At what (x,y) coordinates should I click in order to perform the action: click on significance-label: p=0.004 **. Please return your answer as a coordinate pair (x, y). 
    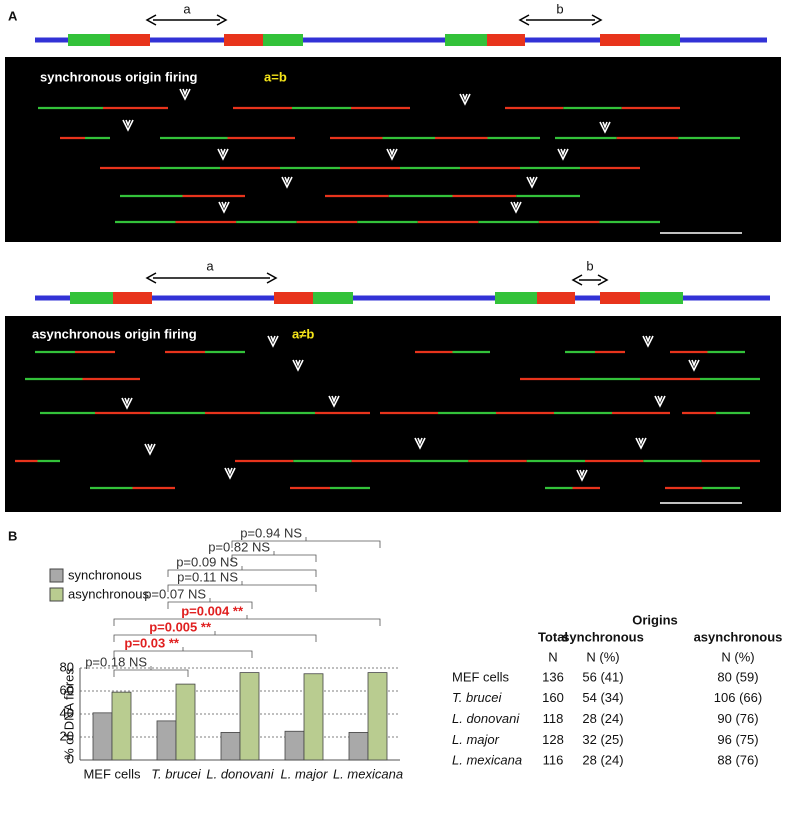
    Looking at the image, I should click on (212, 610).